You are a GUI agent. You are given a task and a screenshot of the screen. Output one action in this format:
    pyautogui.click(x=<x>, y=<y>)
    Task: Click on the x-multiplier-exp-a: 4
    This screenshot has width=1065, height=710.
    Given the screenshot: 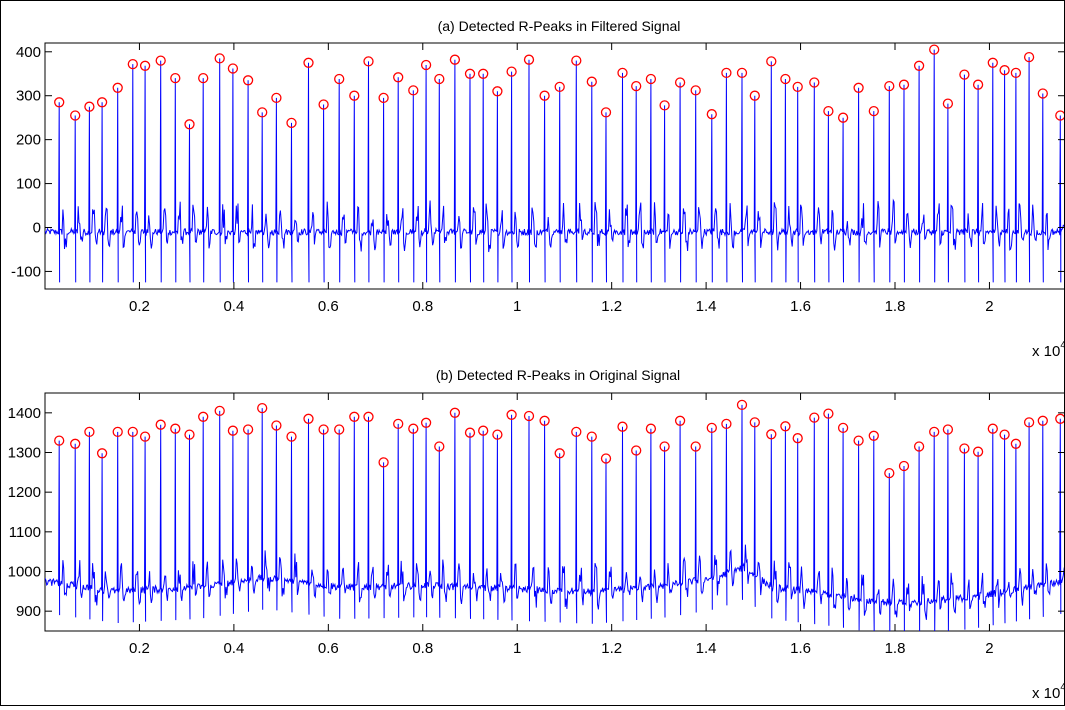 What is the action you would take?
    pyautogui.click(x=1062, y=345)
    